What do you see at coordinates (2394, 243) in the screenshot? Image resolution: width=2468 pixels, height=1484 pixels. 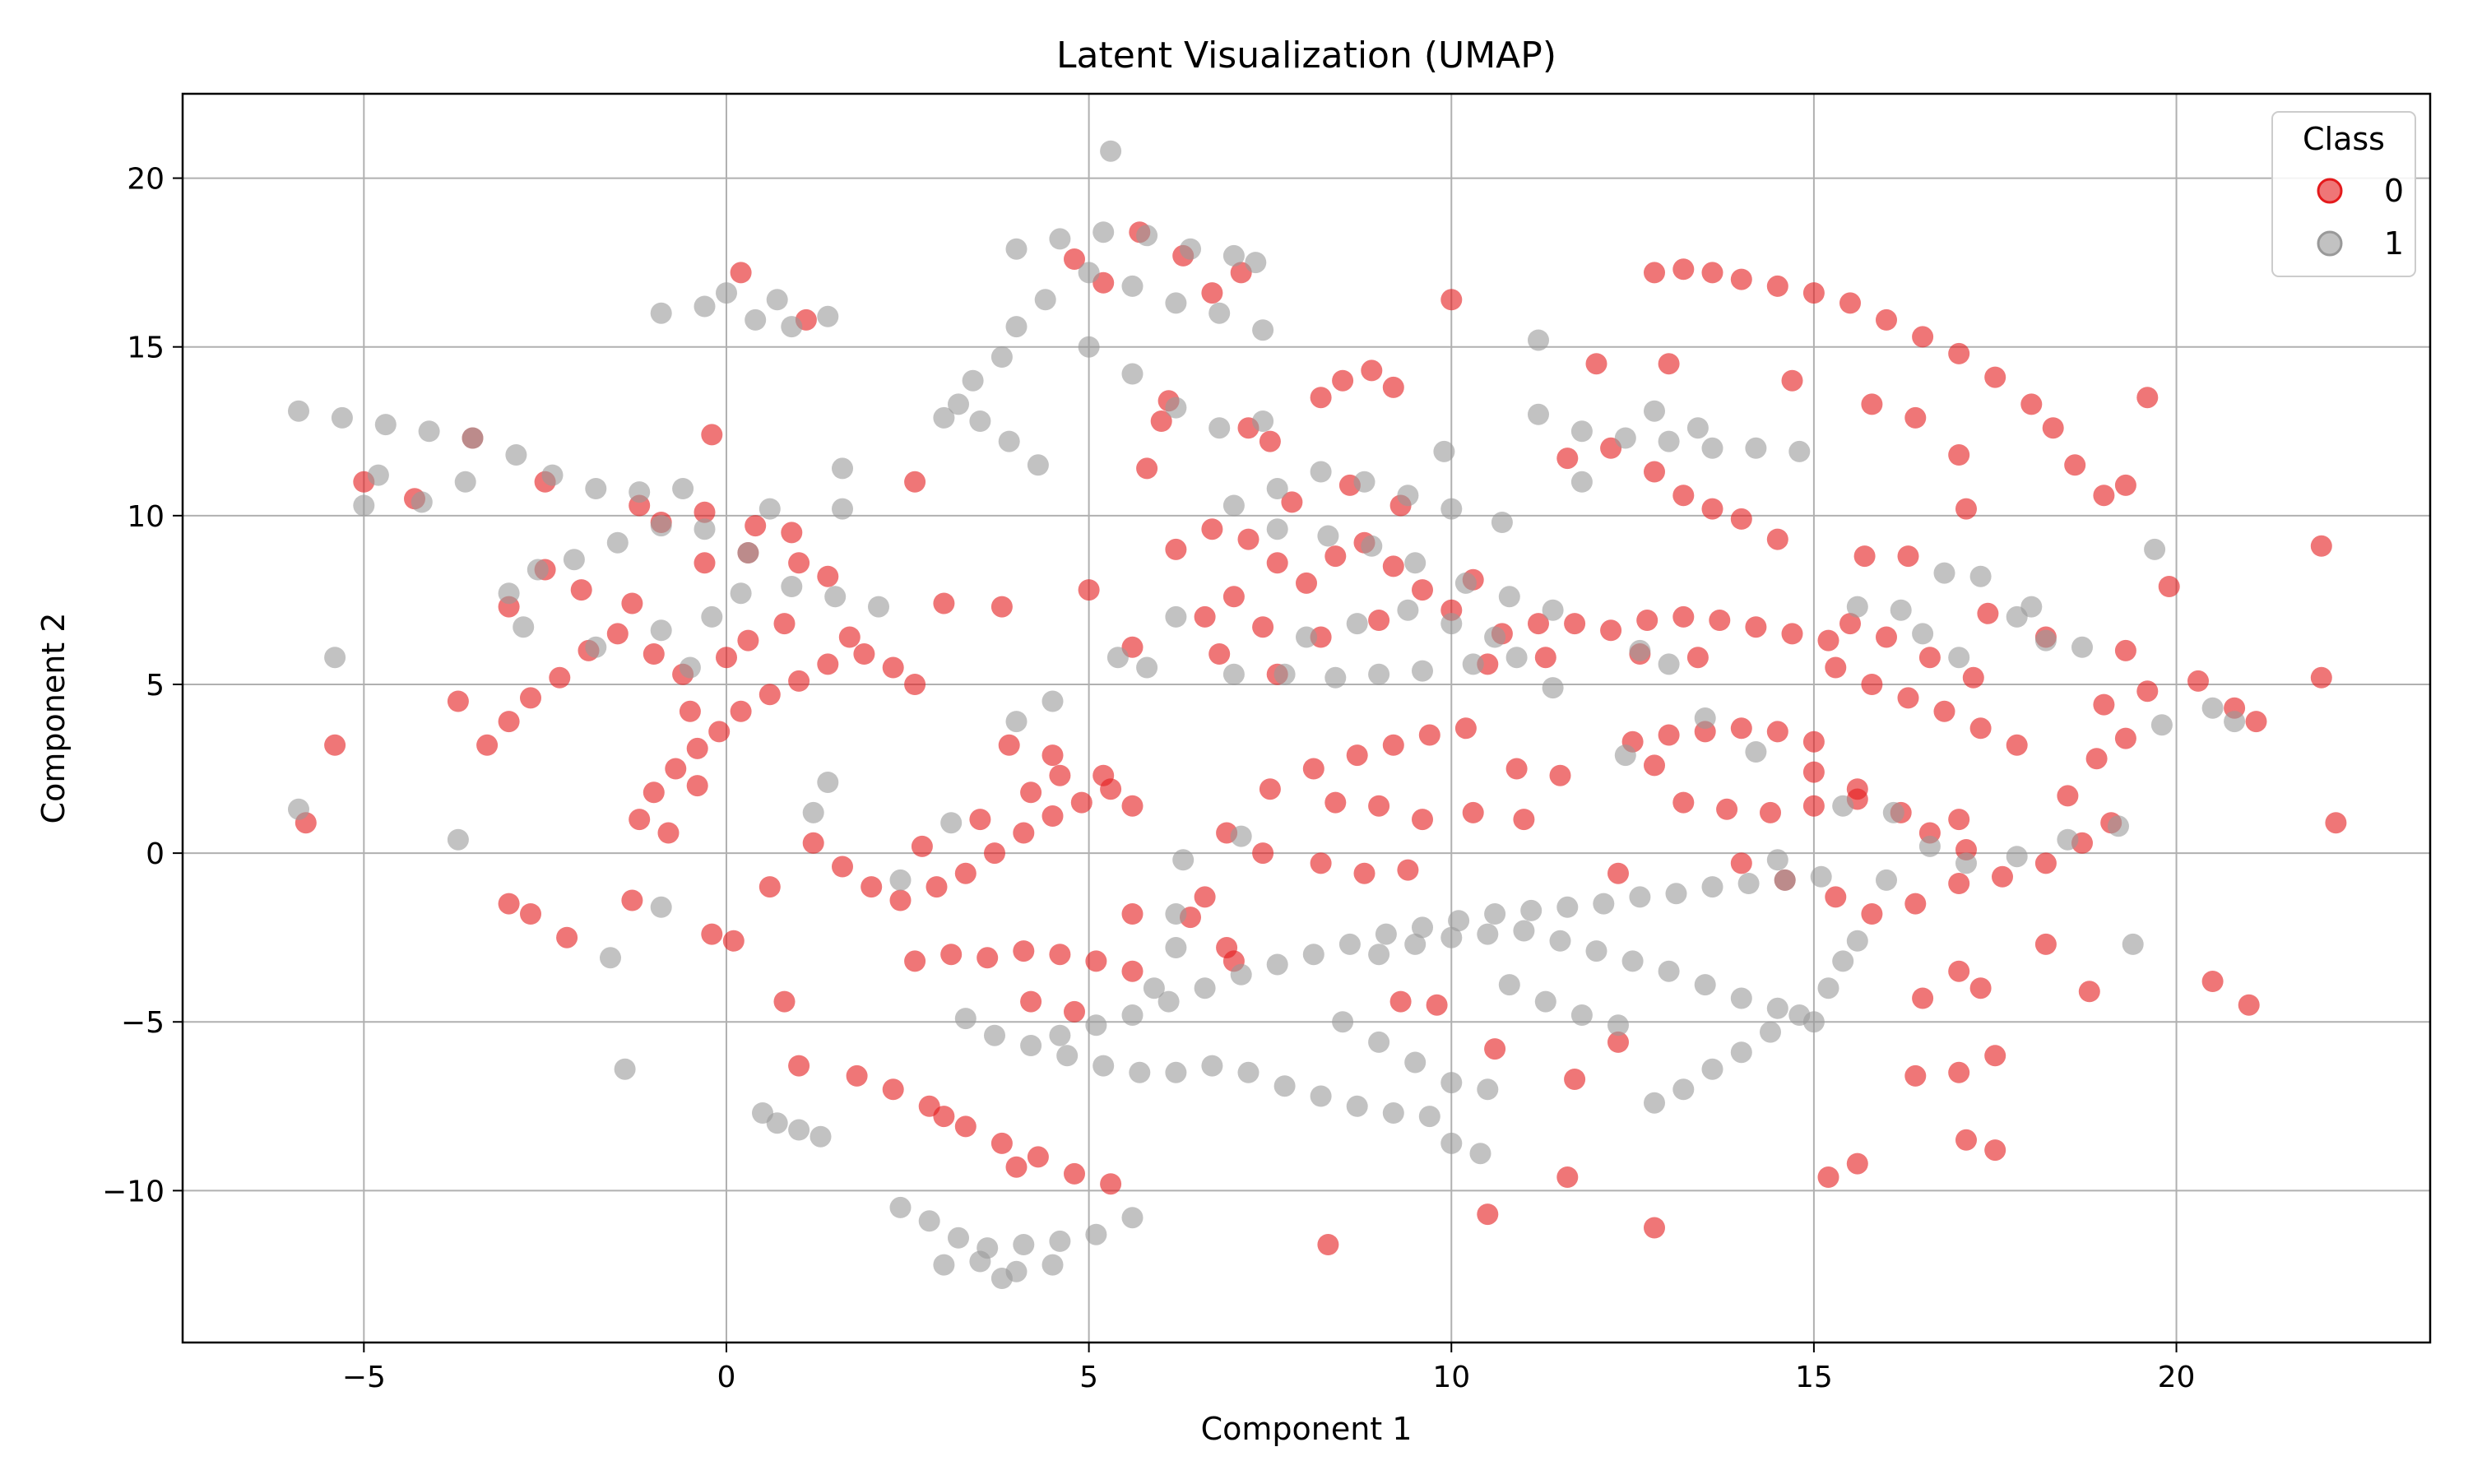 I see `legend-label-class-1: 1` at bounding box center [2394, 243].